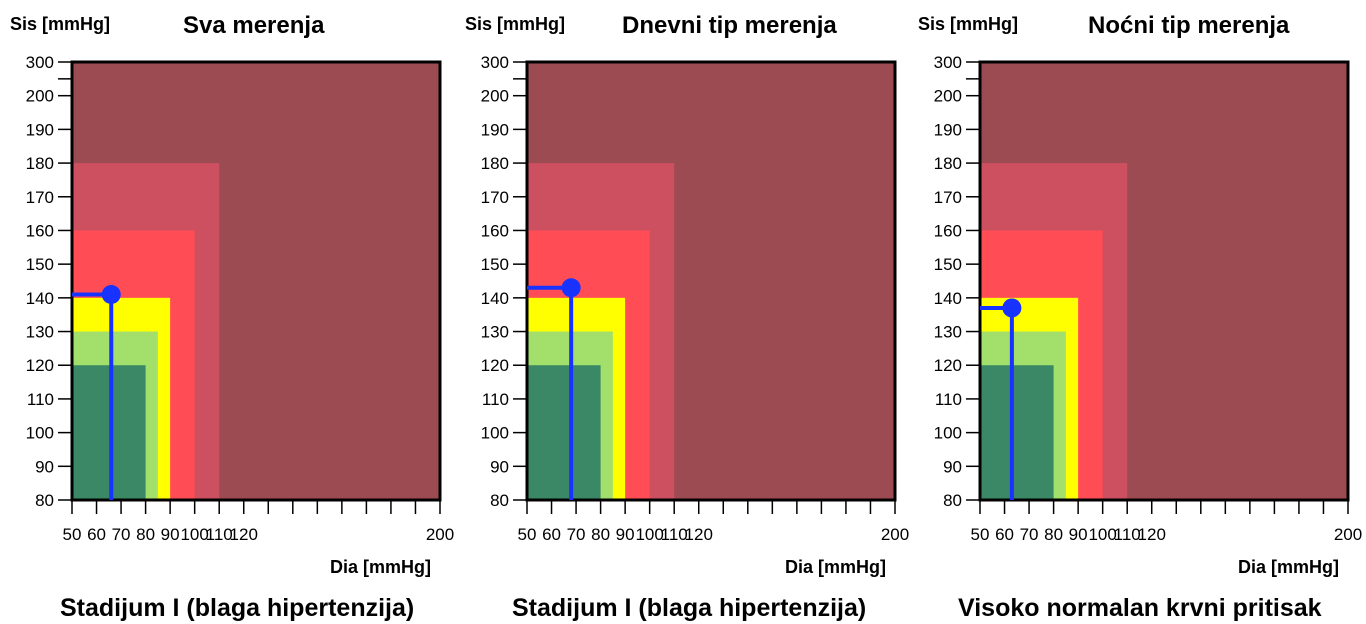  I want to click on classification-result: Visoko normalan krvni pritisak, so click(1140, 608).